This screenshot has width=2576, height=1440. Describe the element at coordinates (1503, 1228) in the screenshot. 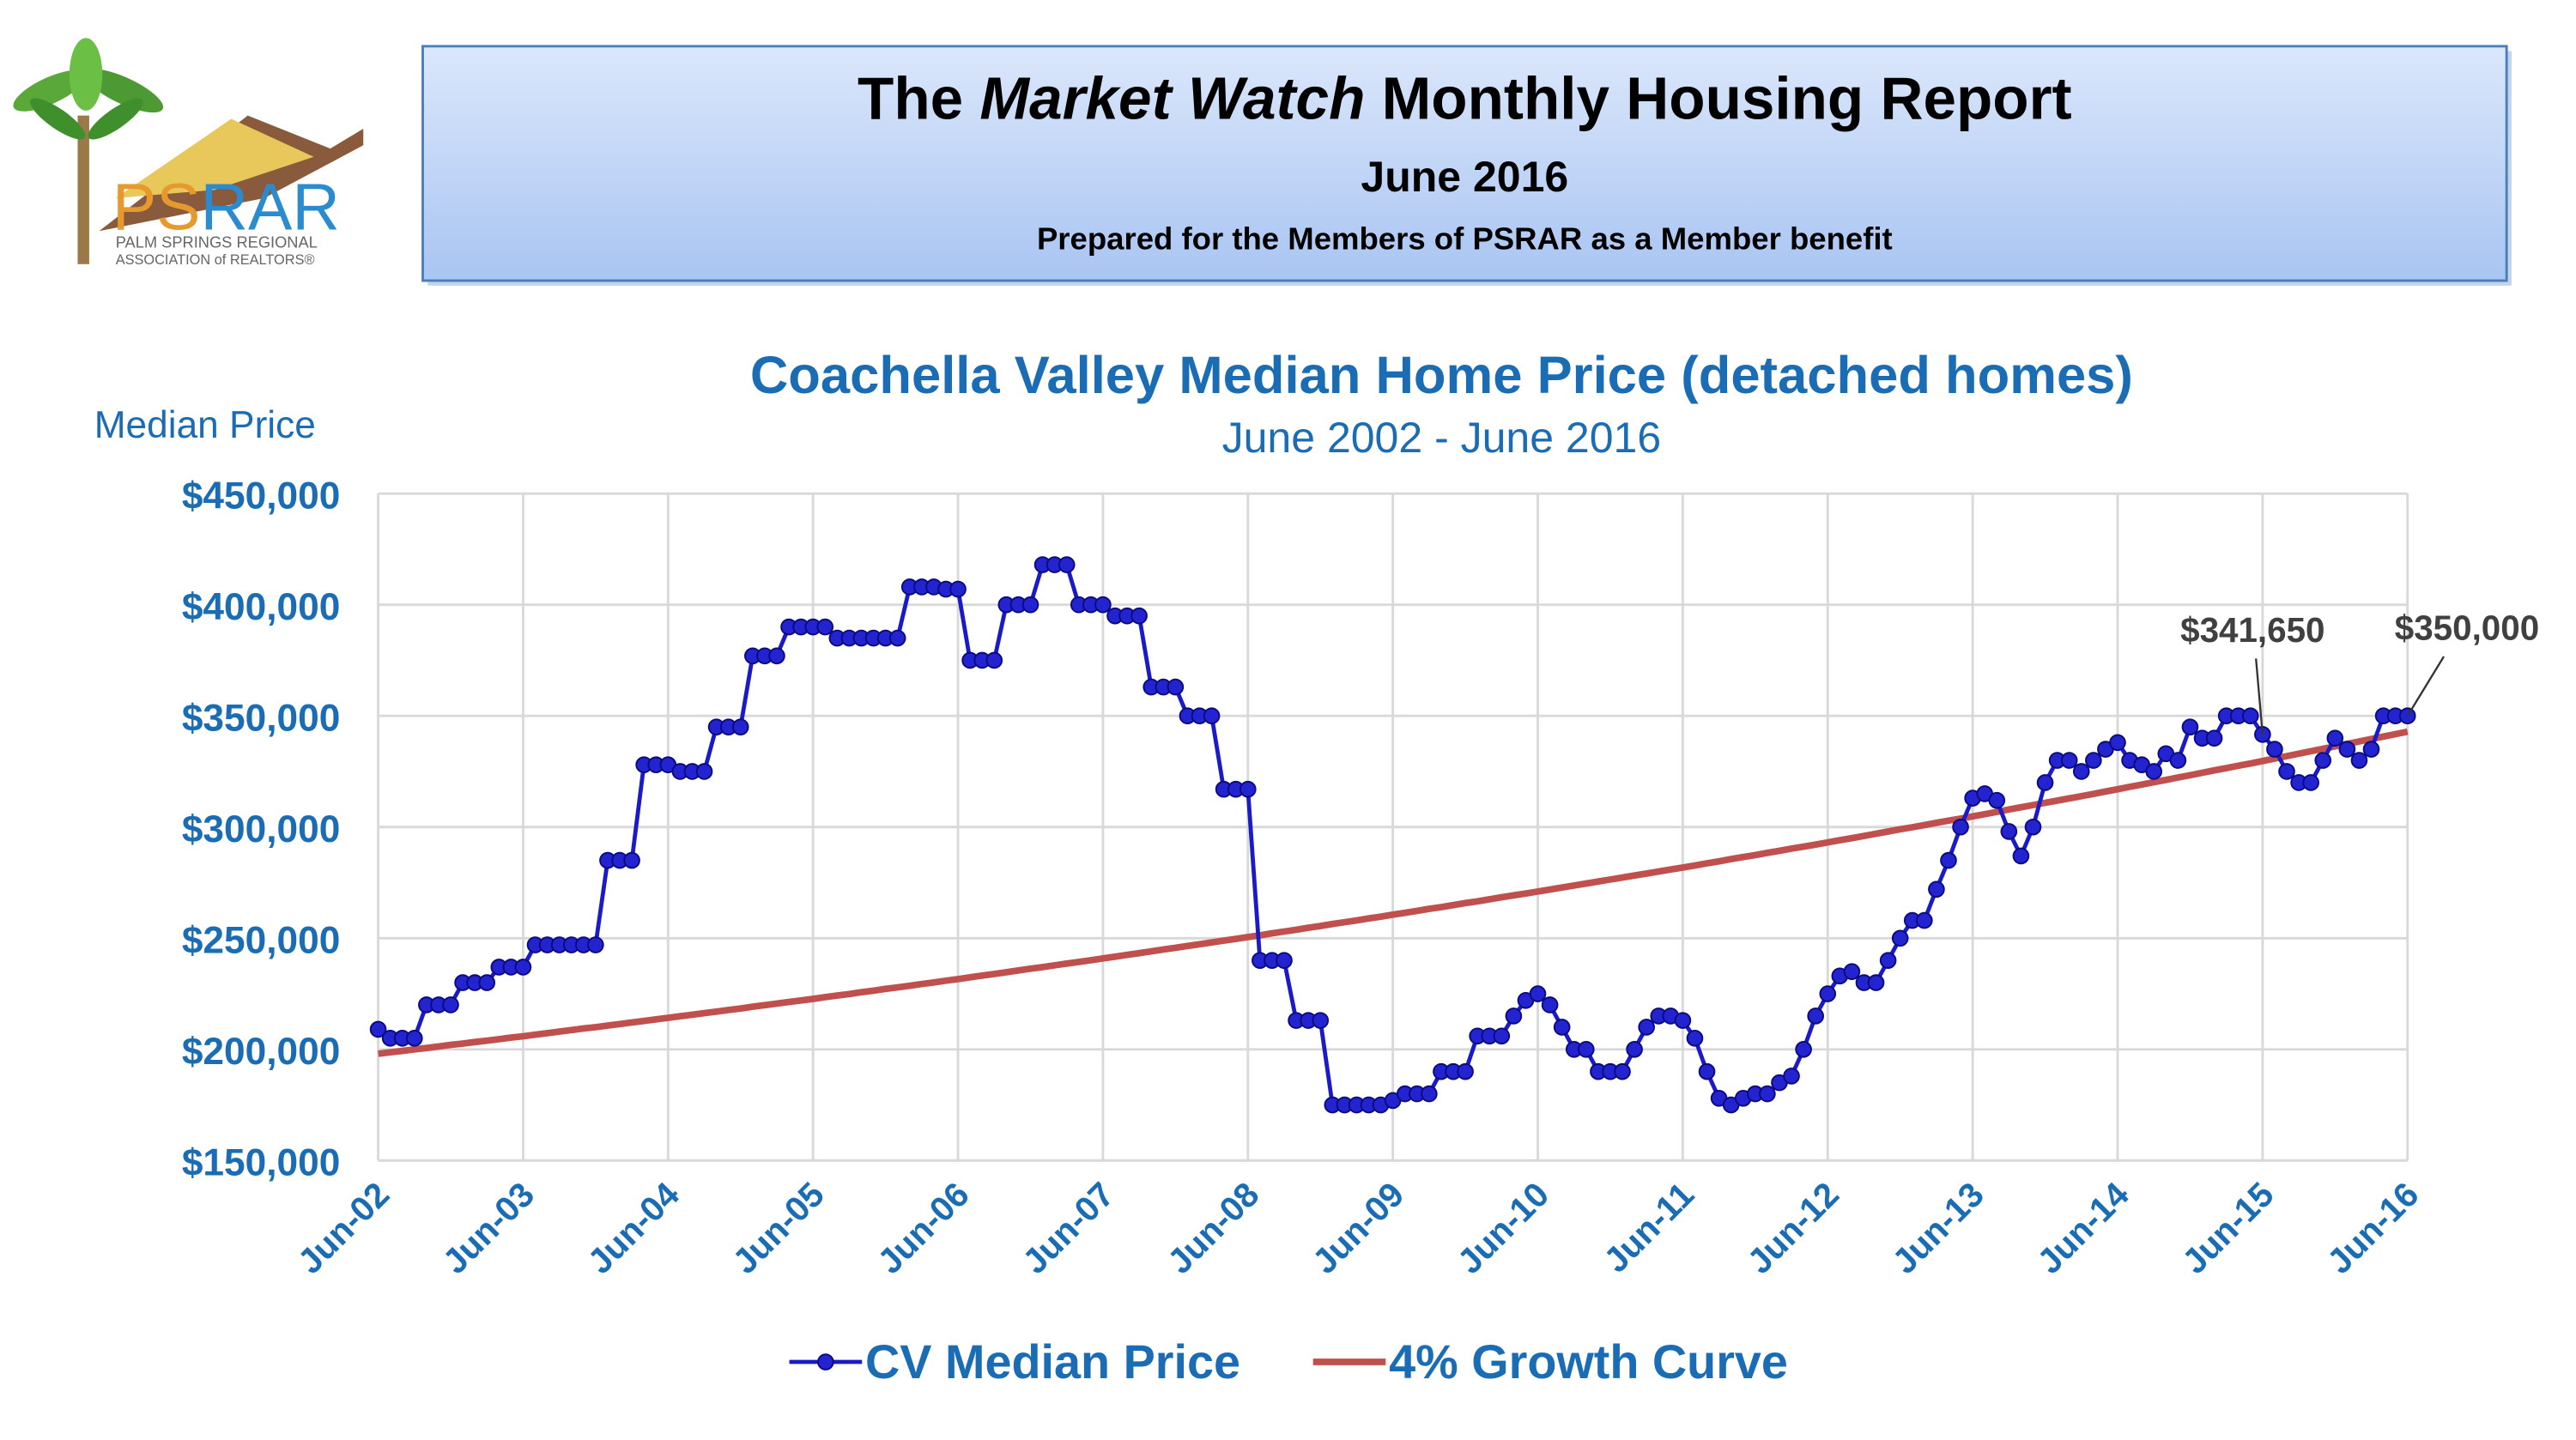

I see `x-tick-label: Jun-10` at that location.